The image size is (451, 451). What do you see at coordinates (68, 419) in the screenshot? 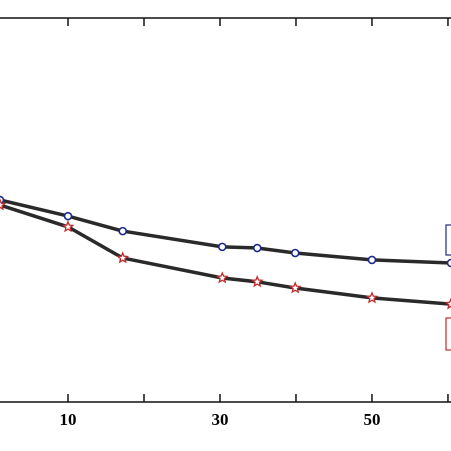
I see `x-tick-label: 10` at bounding box center [68, 419].